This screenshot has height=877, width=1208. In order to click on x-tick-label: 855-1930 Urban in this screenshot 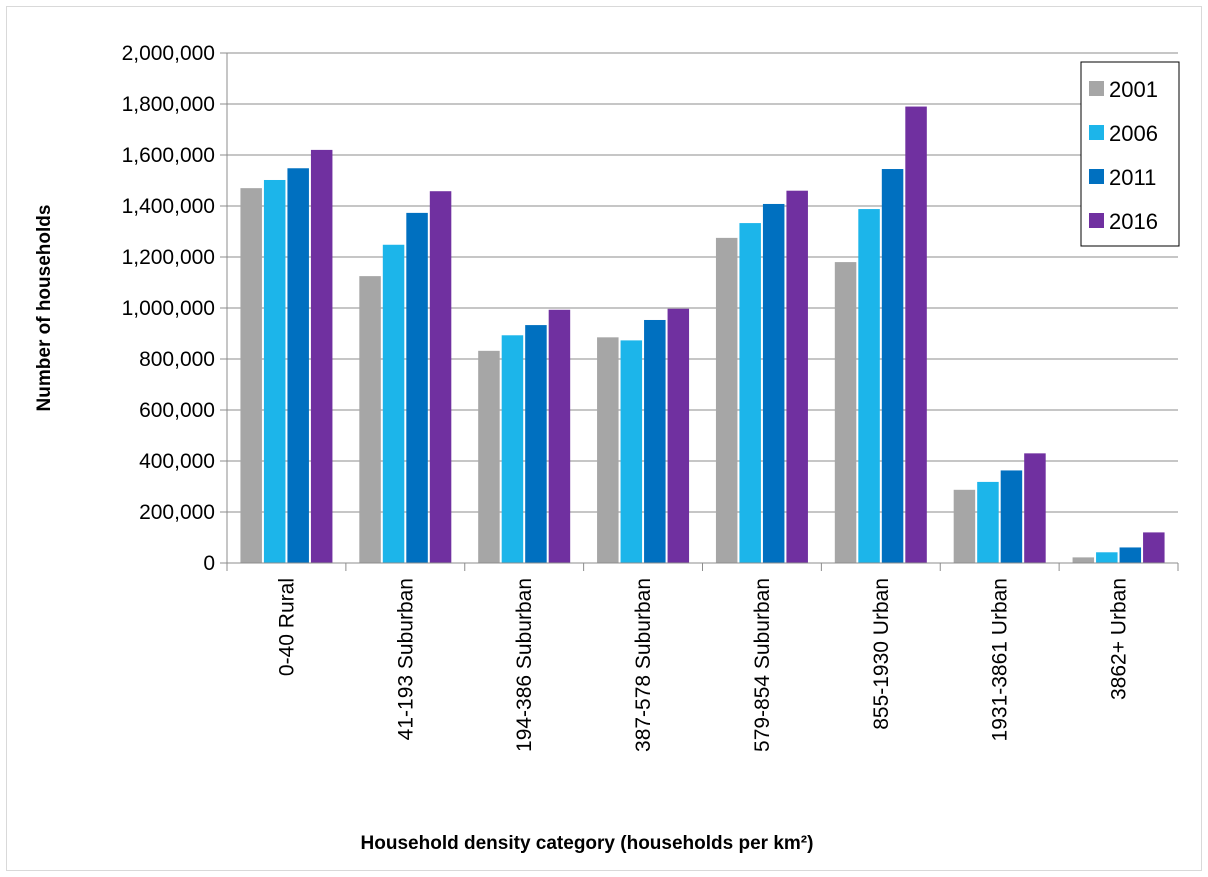, I will do `click(881, 654)`.